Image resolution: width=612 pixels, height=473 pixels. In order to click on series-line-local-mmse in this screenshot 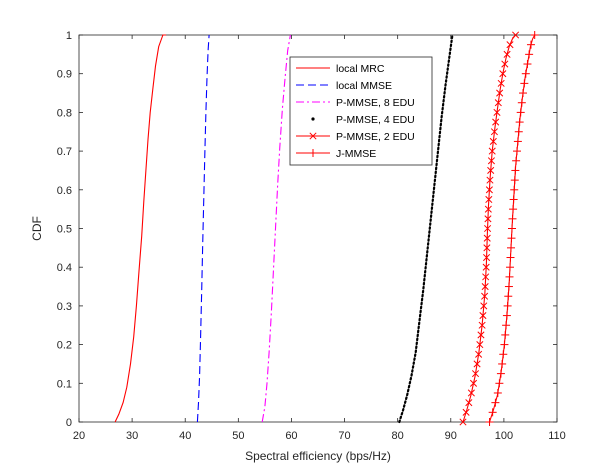, I will do `click(203, 228)`.